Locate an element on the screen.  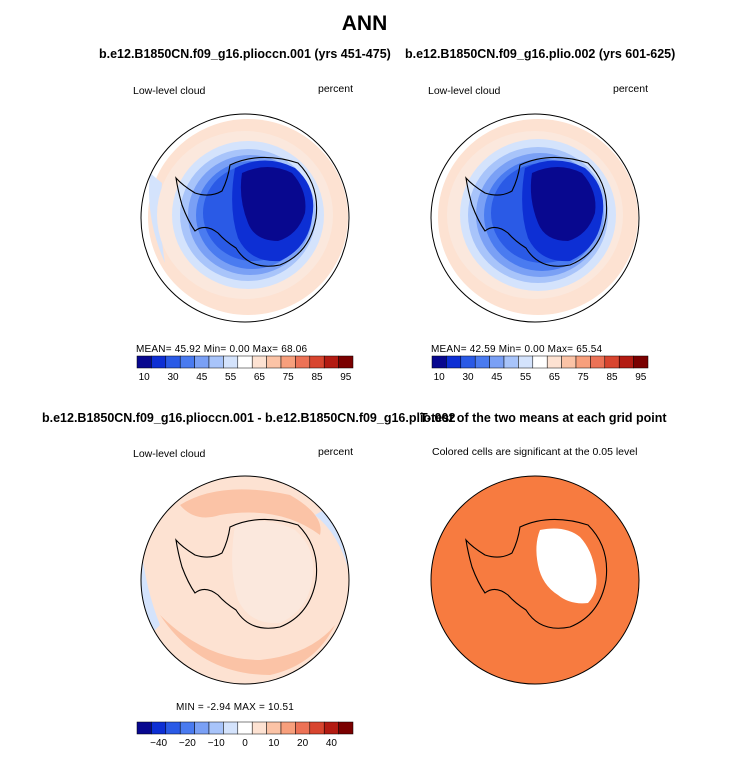
panel1-colorbar: 10 30 45 55 65 75 85 95 is located at coordinates (245, 369).